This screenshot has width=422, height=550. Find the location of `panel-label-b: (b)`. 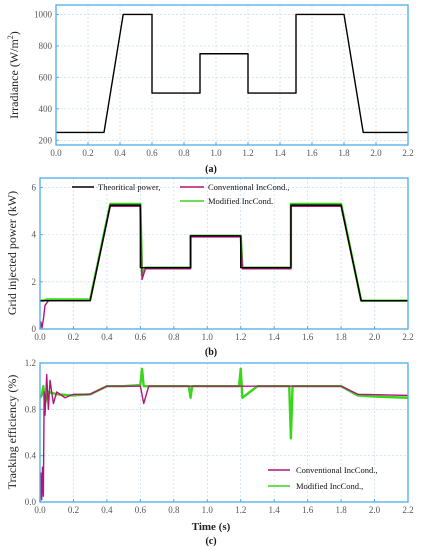

panel-label-b: (b) is located at coordinates (211, 352).